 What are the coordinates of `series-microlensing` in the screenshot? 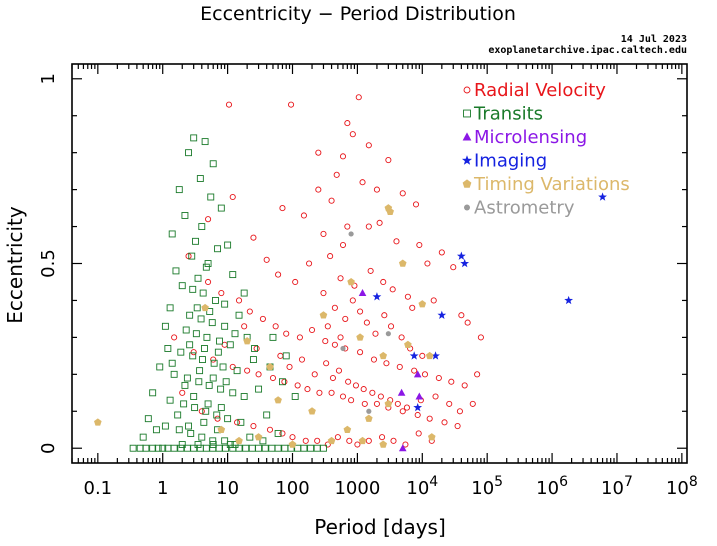 It's located at (391, 370).